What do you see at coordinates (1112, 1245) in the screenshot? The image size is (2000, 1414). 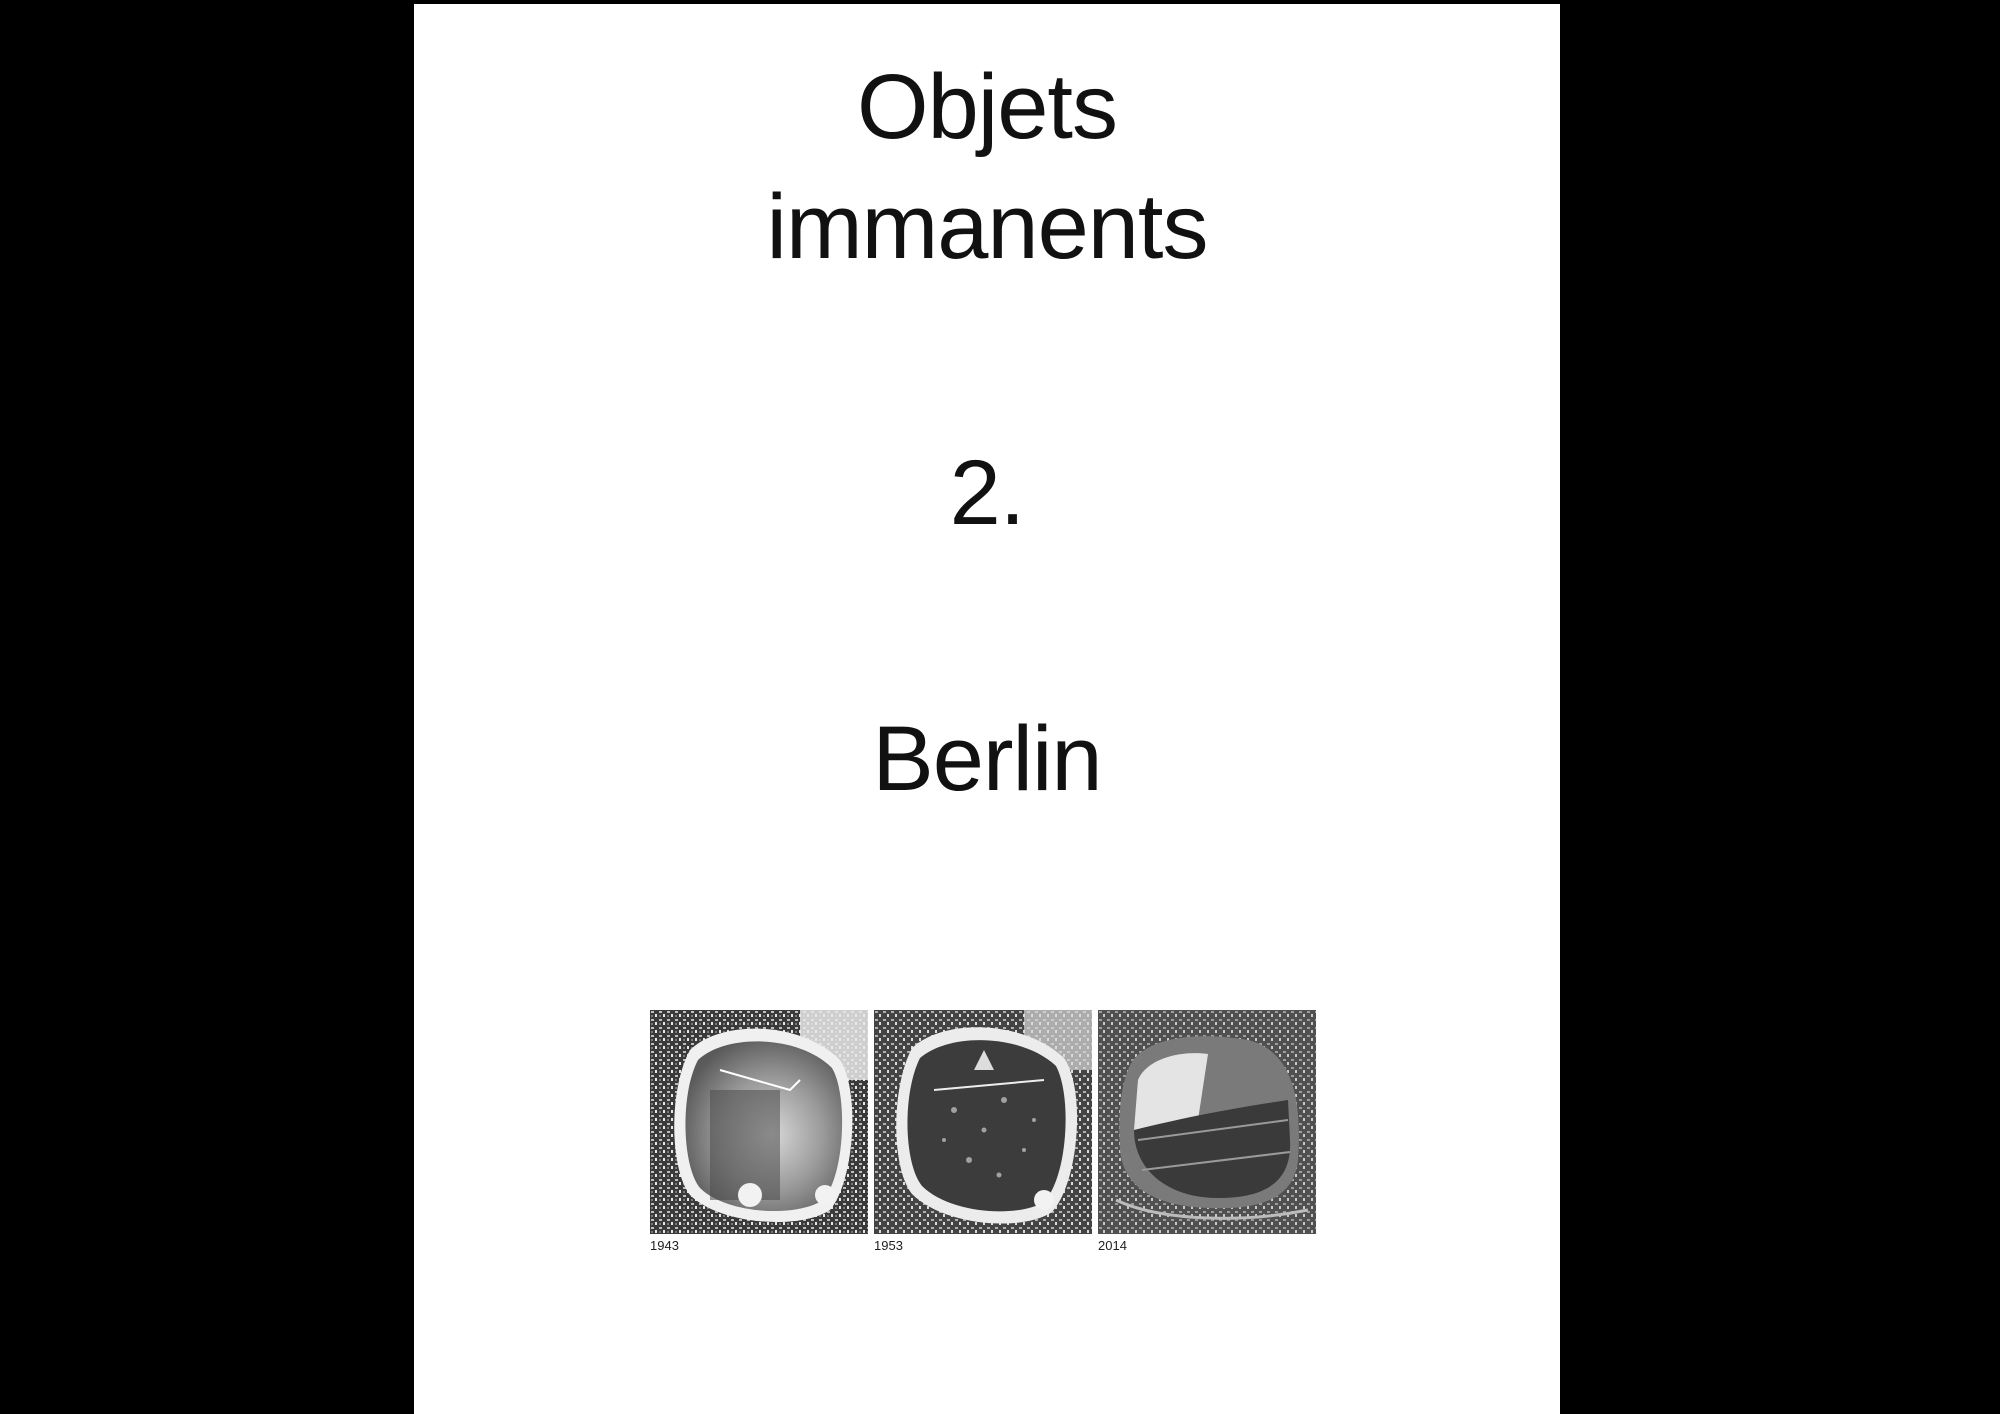 I see `photo-caption-2014: 2014` at bounding box center [1112, 1245].